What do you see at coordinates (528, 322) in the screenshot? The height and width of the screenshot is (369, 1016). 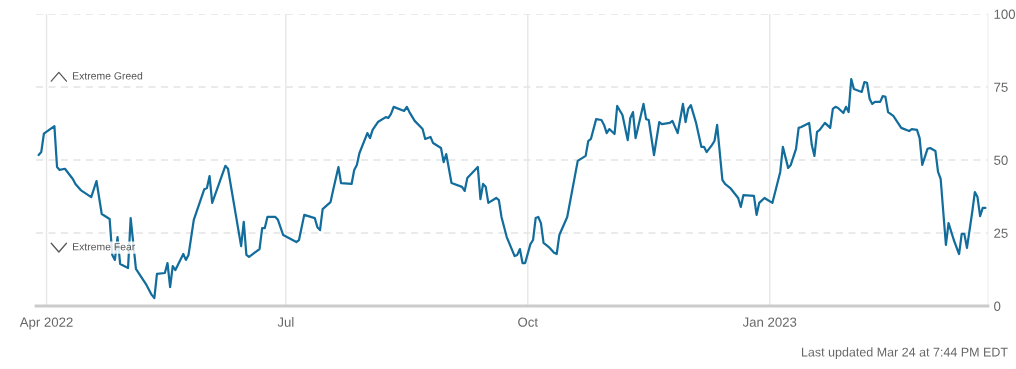 I see `x-tick-label: Oct` at bounding box center [528, 322].